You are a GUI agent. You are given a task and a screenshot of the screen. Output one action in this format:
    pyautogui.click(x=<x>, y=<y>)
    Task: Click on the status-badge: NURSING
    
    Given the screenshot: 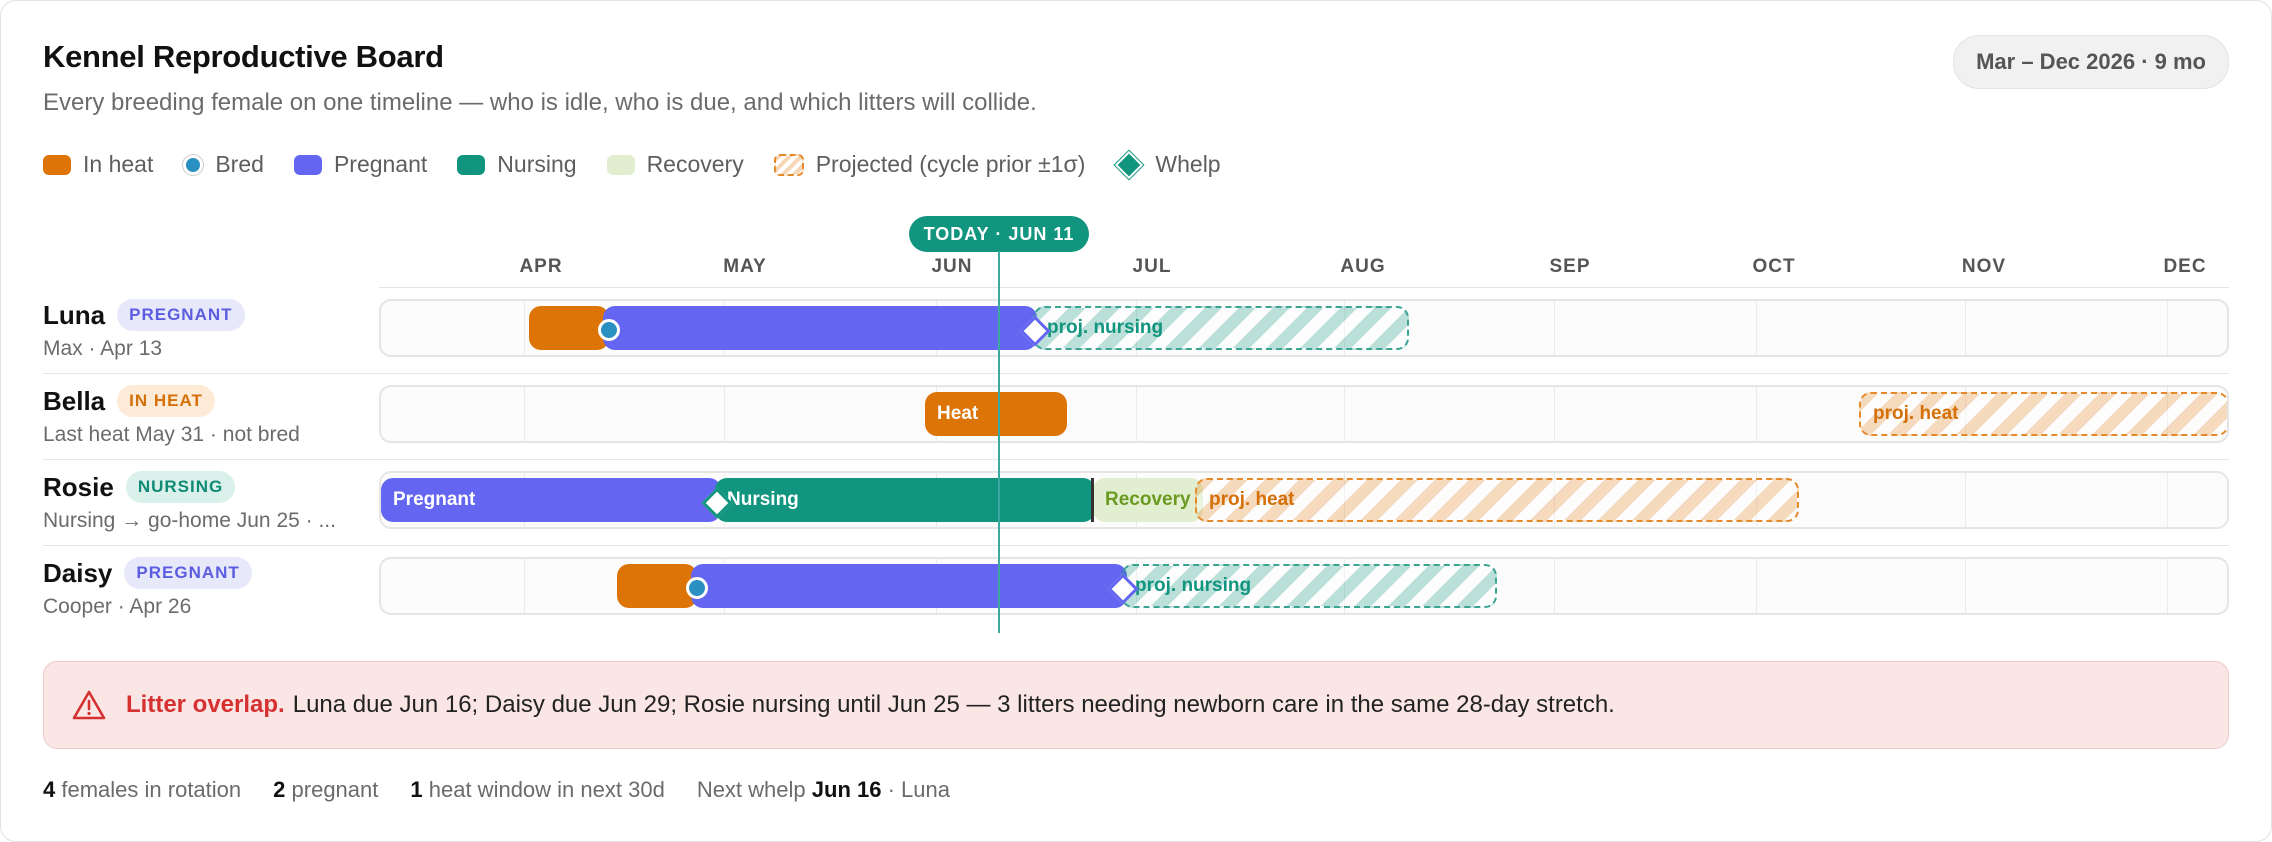 What is the action you would take?
    pyautogui.click(x=180, y=487)
    